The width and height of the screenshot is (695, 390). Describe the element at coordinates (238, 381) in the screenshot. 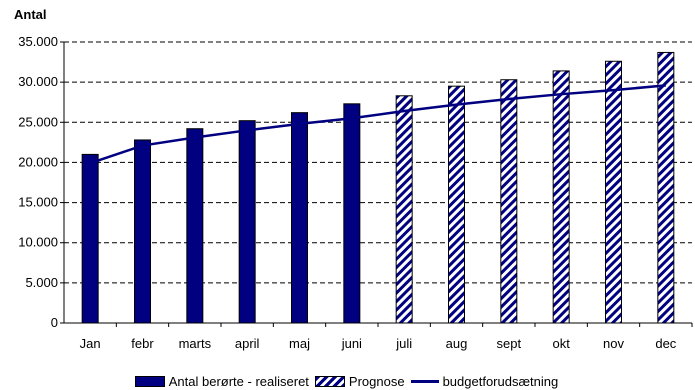

I see `legend-label-realiseret: Antal berørte - realiseret` at that location.